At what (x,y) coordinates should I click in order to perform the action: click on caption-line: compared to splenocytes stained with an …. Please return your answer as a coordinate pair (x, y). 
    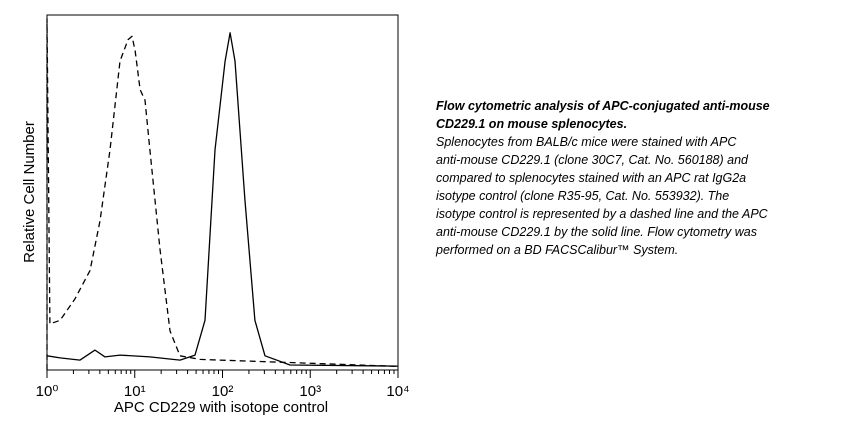
    Looking at the image, I should click on (591, 178).